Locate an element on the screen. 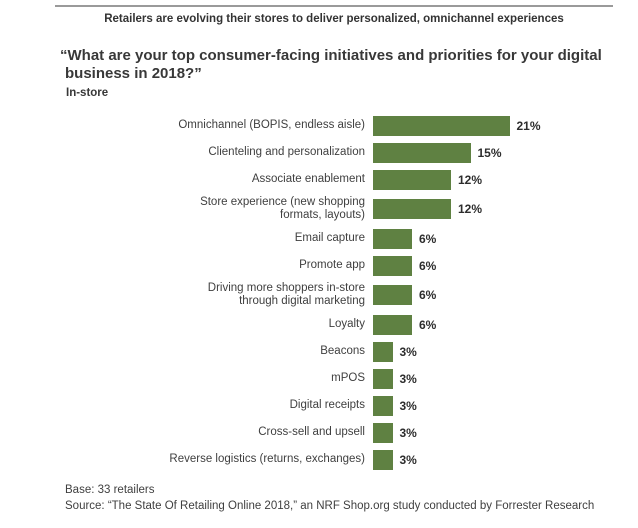 This screenshot has height=528, width=638. category-label: Associate enablement is located at coordinates (308, 179).